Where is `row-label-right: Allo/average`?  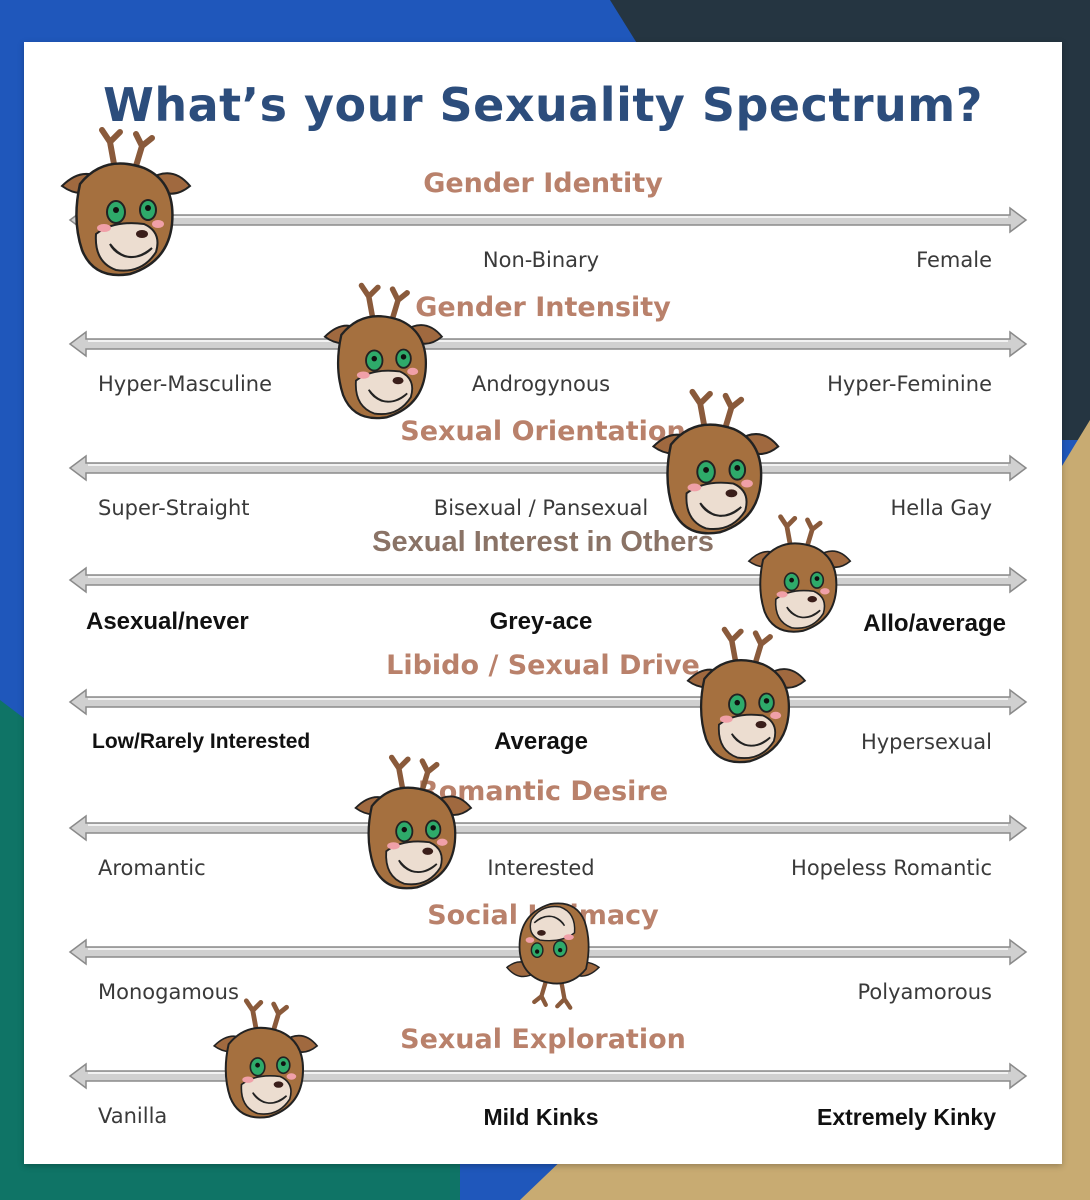
row-label-right: Allo/average is located at coordinates (934, 623).